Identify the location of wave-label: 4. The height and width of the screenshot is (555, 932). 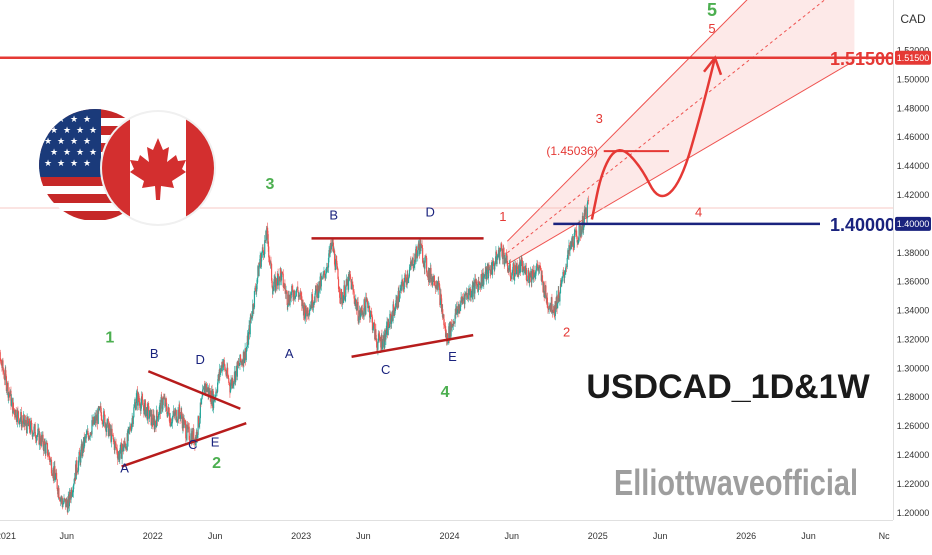
(698, 212).